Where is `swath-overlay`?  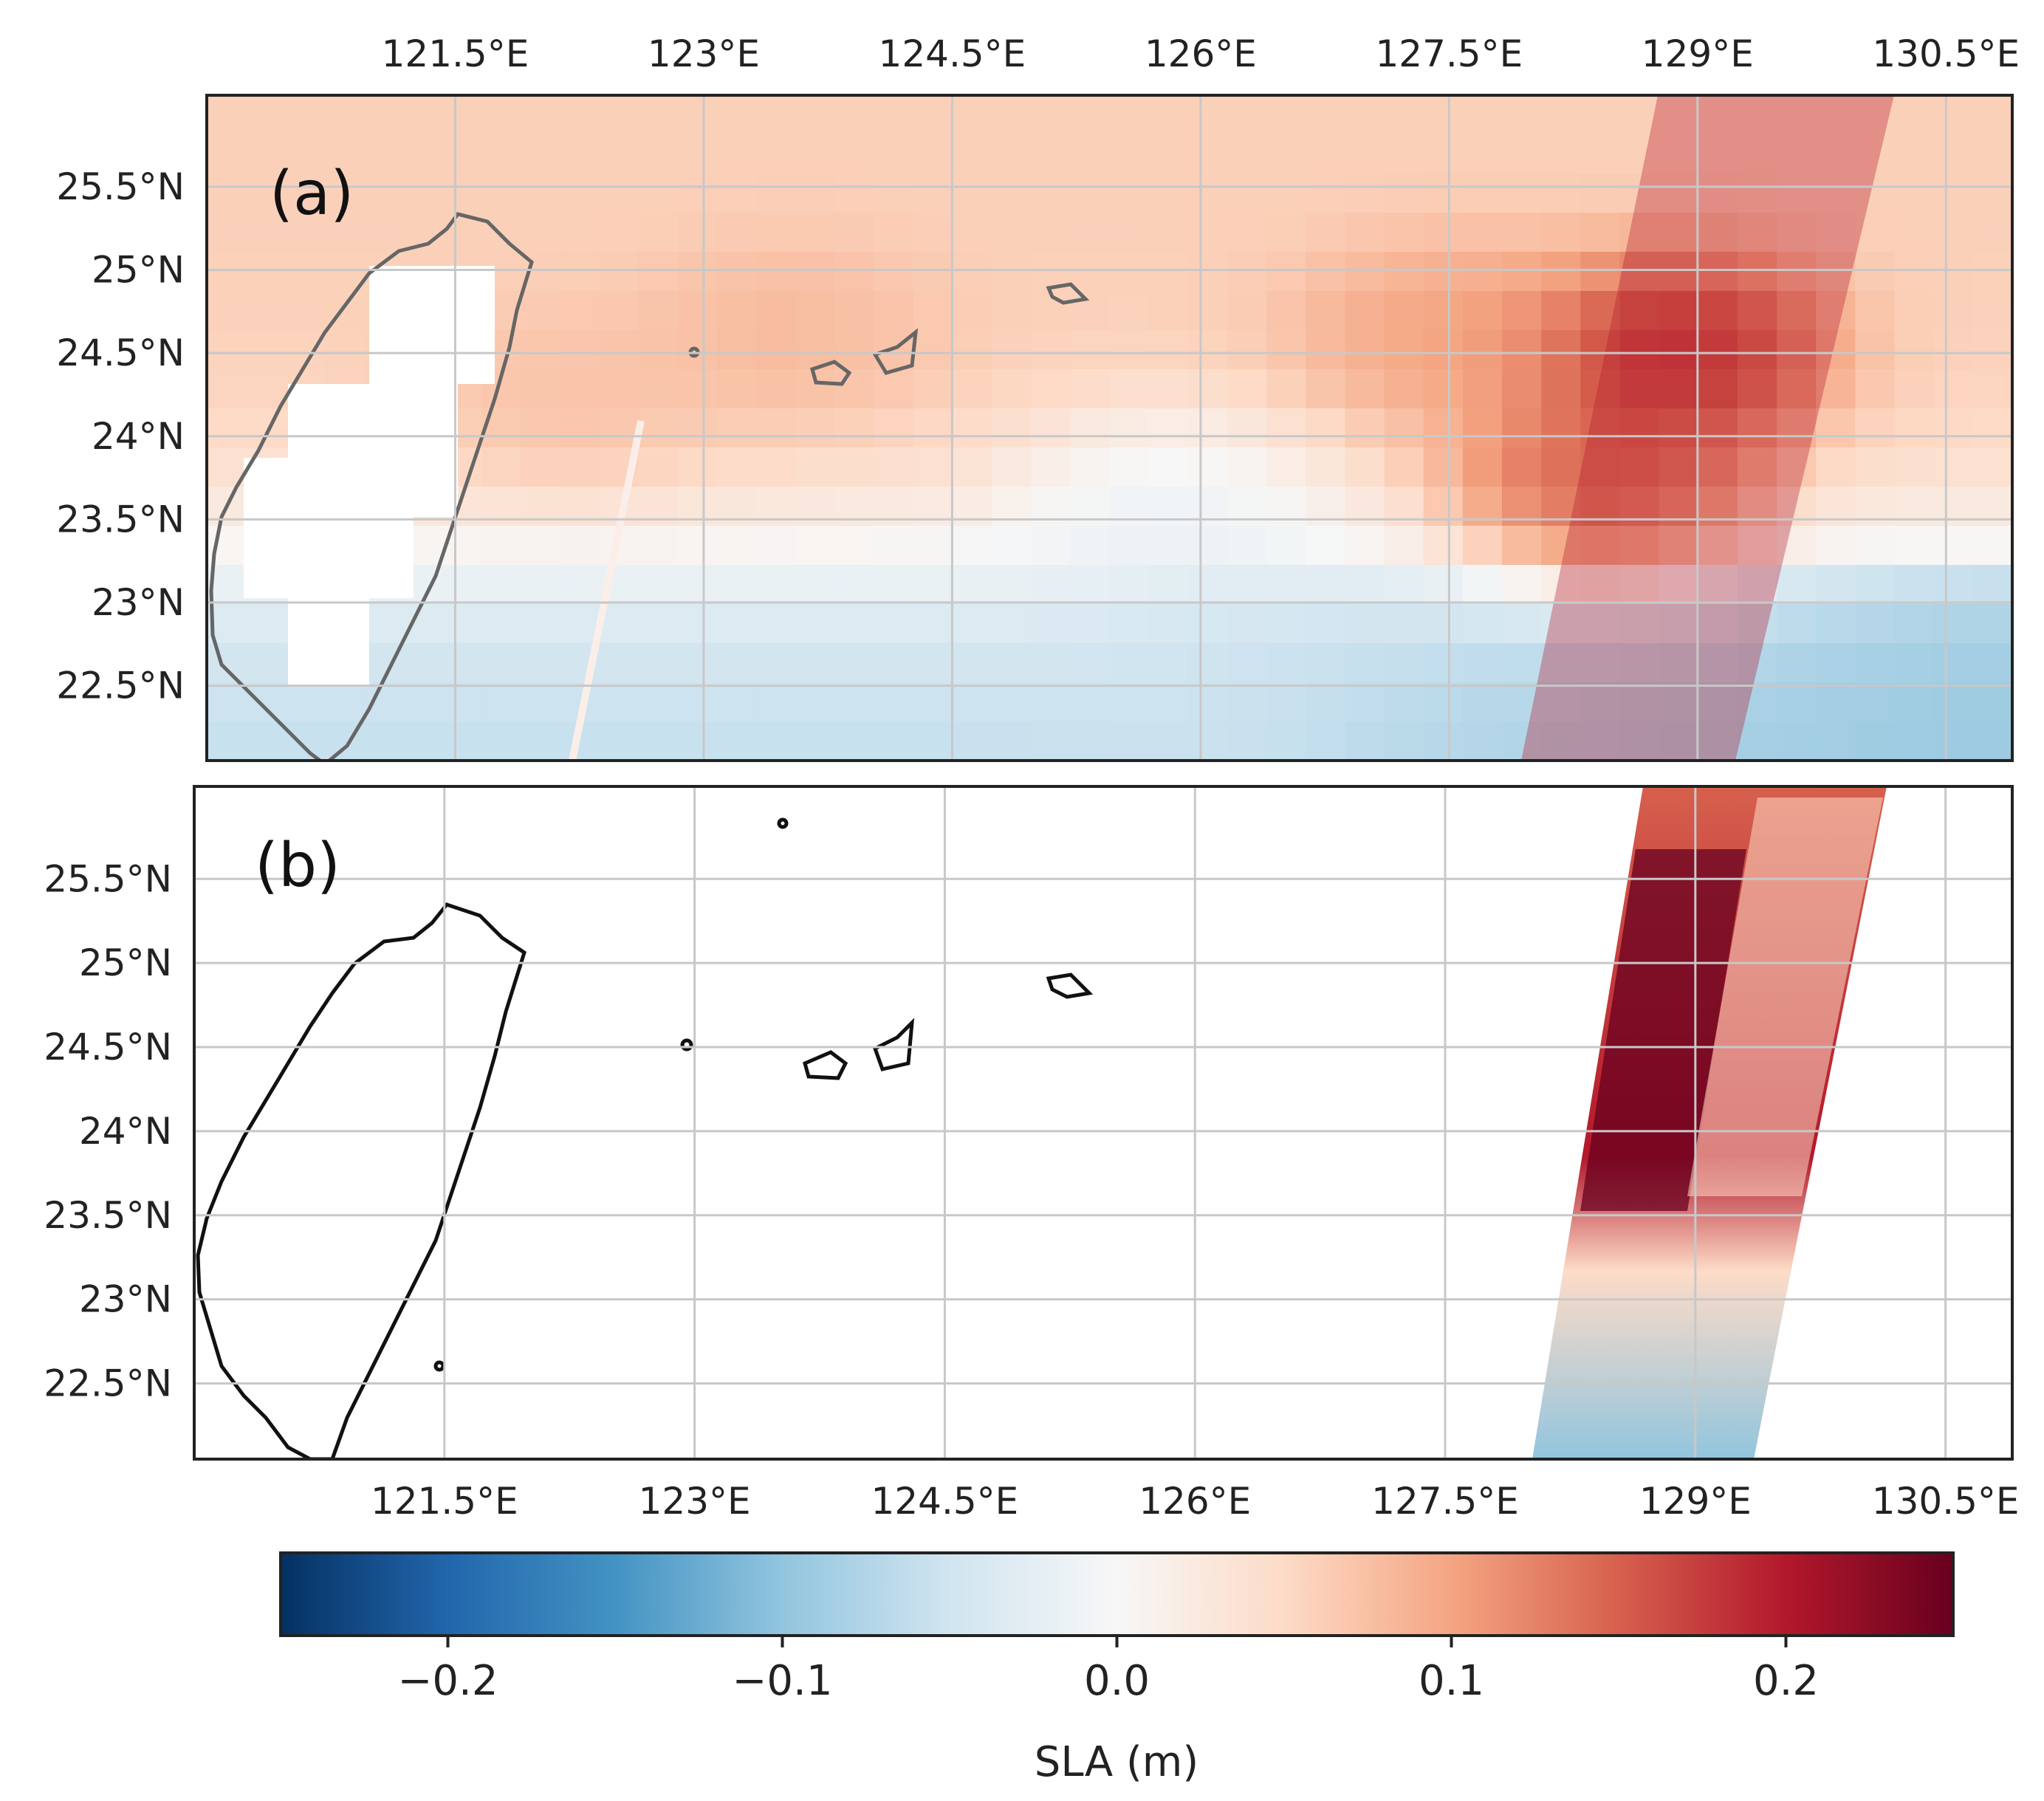
swath-overlay is located at coordinates (1707, 428).